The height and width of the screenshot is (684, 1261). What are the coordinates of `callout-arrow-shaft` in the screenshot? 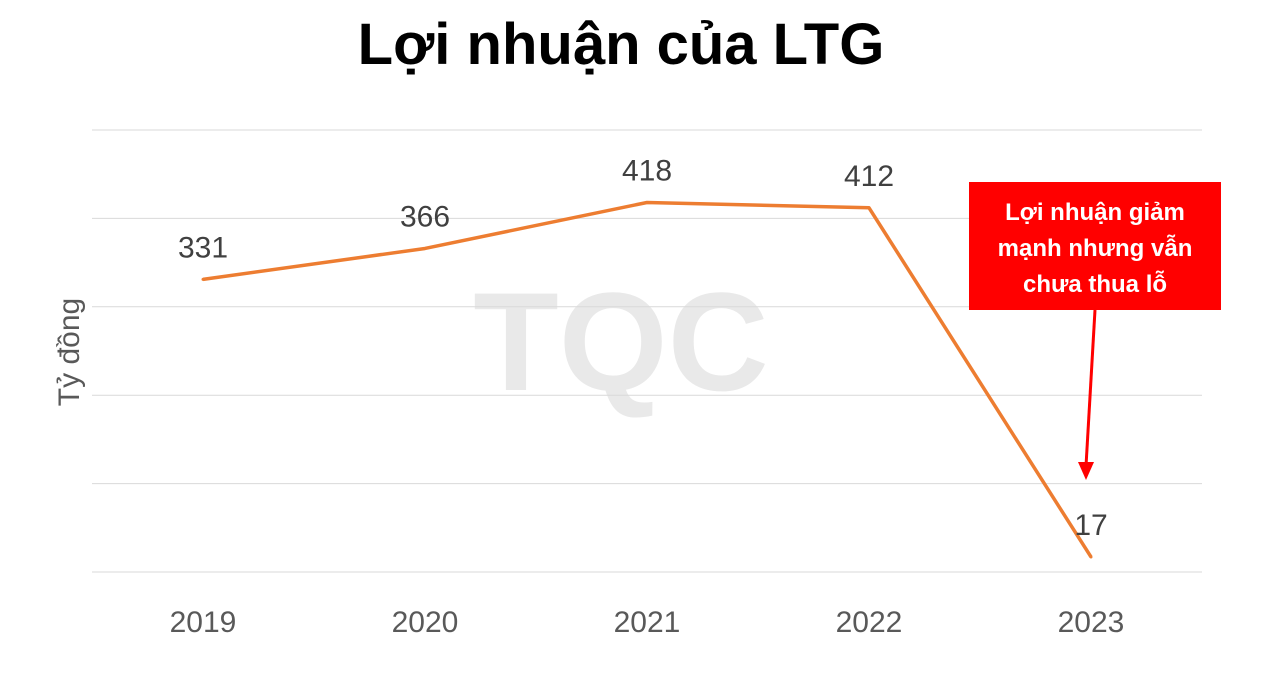 It's located at (1090, 388).